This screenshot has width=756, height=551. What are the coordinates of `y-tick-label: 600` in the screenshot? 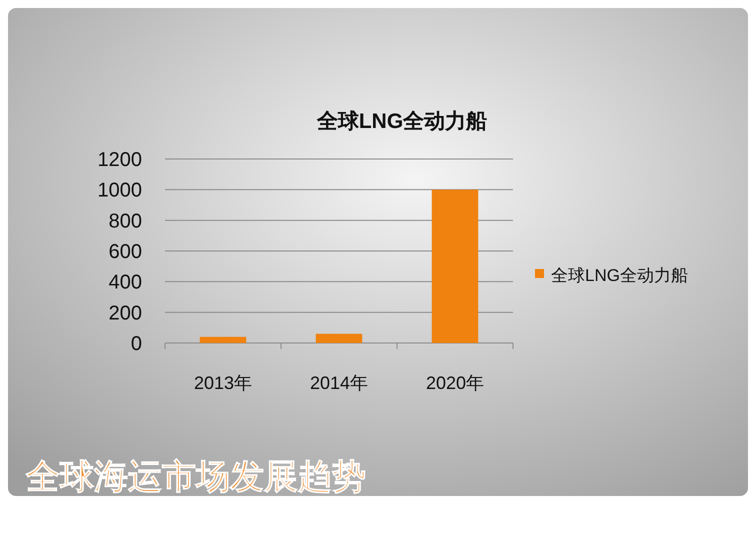 It's located at (125, 252).